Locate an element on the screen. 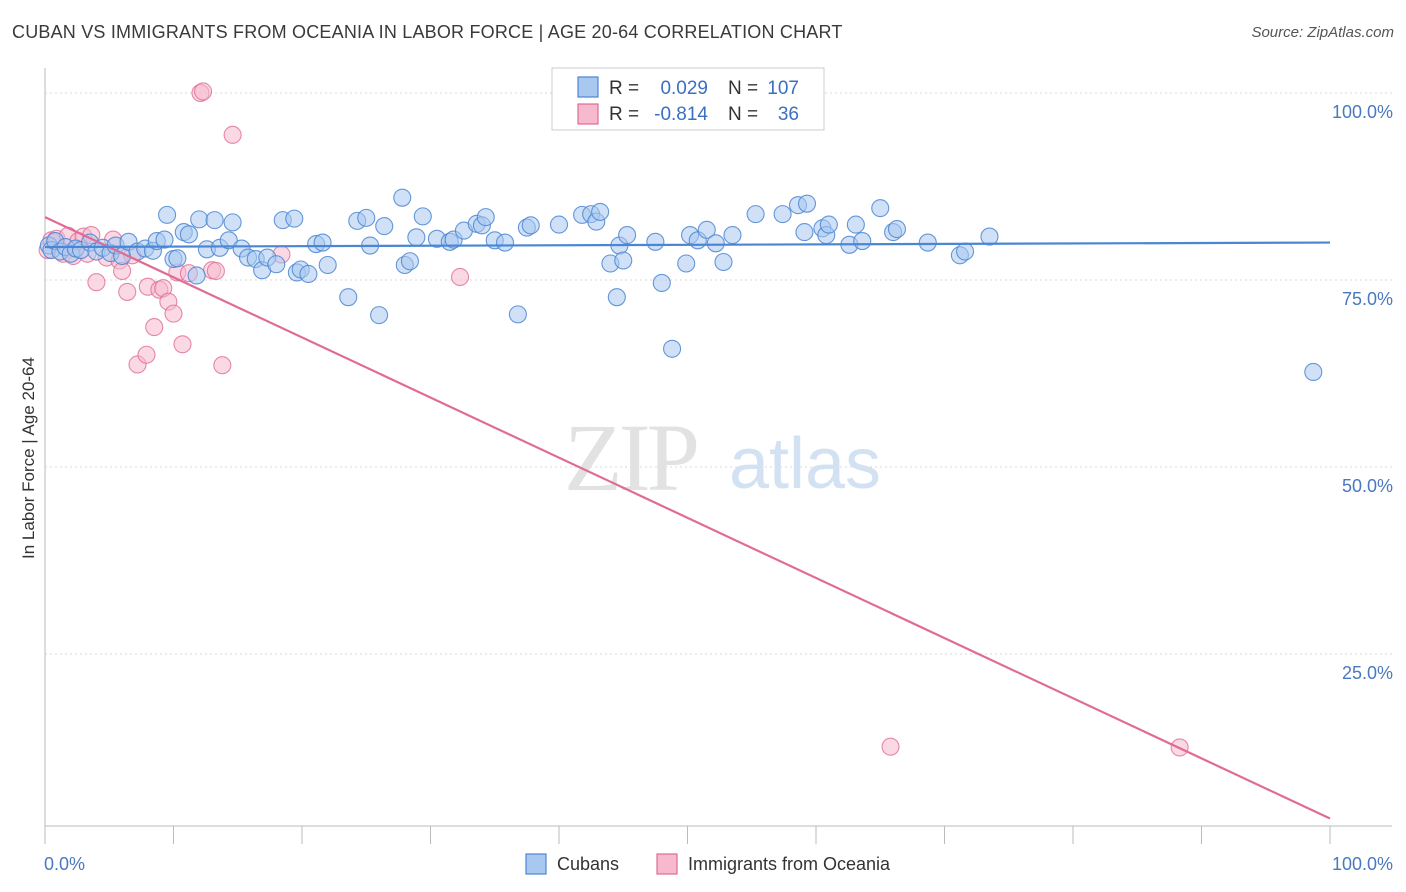 This screenshot has height=892, width=1406. bottom-legend-swatch-oceania is located at coordinates (667, 864).